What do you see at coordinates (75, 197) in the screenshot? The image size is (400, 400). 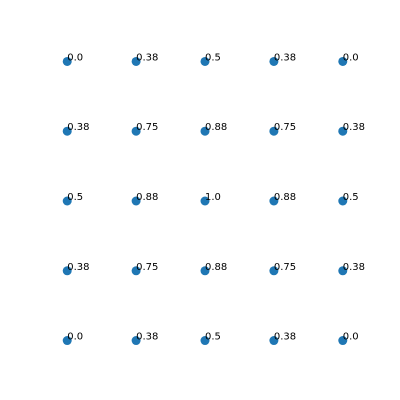 I see `point-label-10: 0.5` at bounding box center [75, 197].